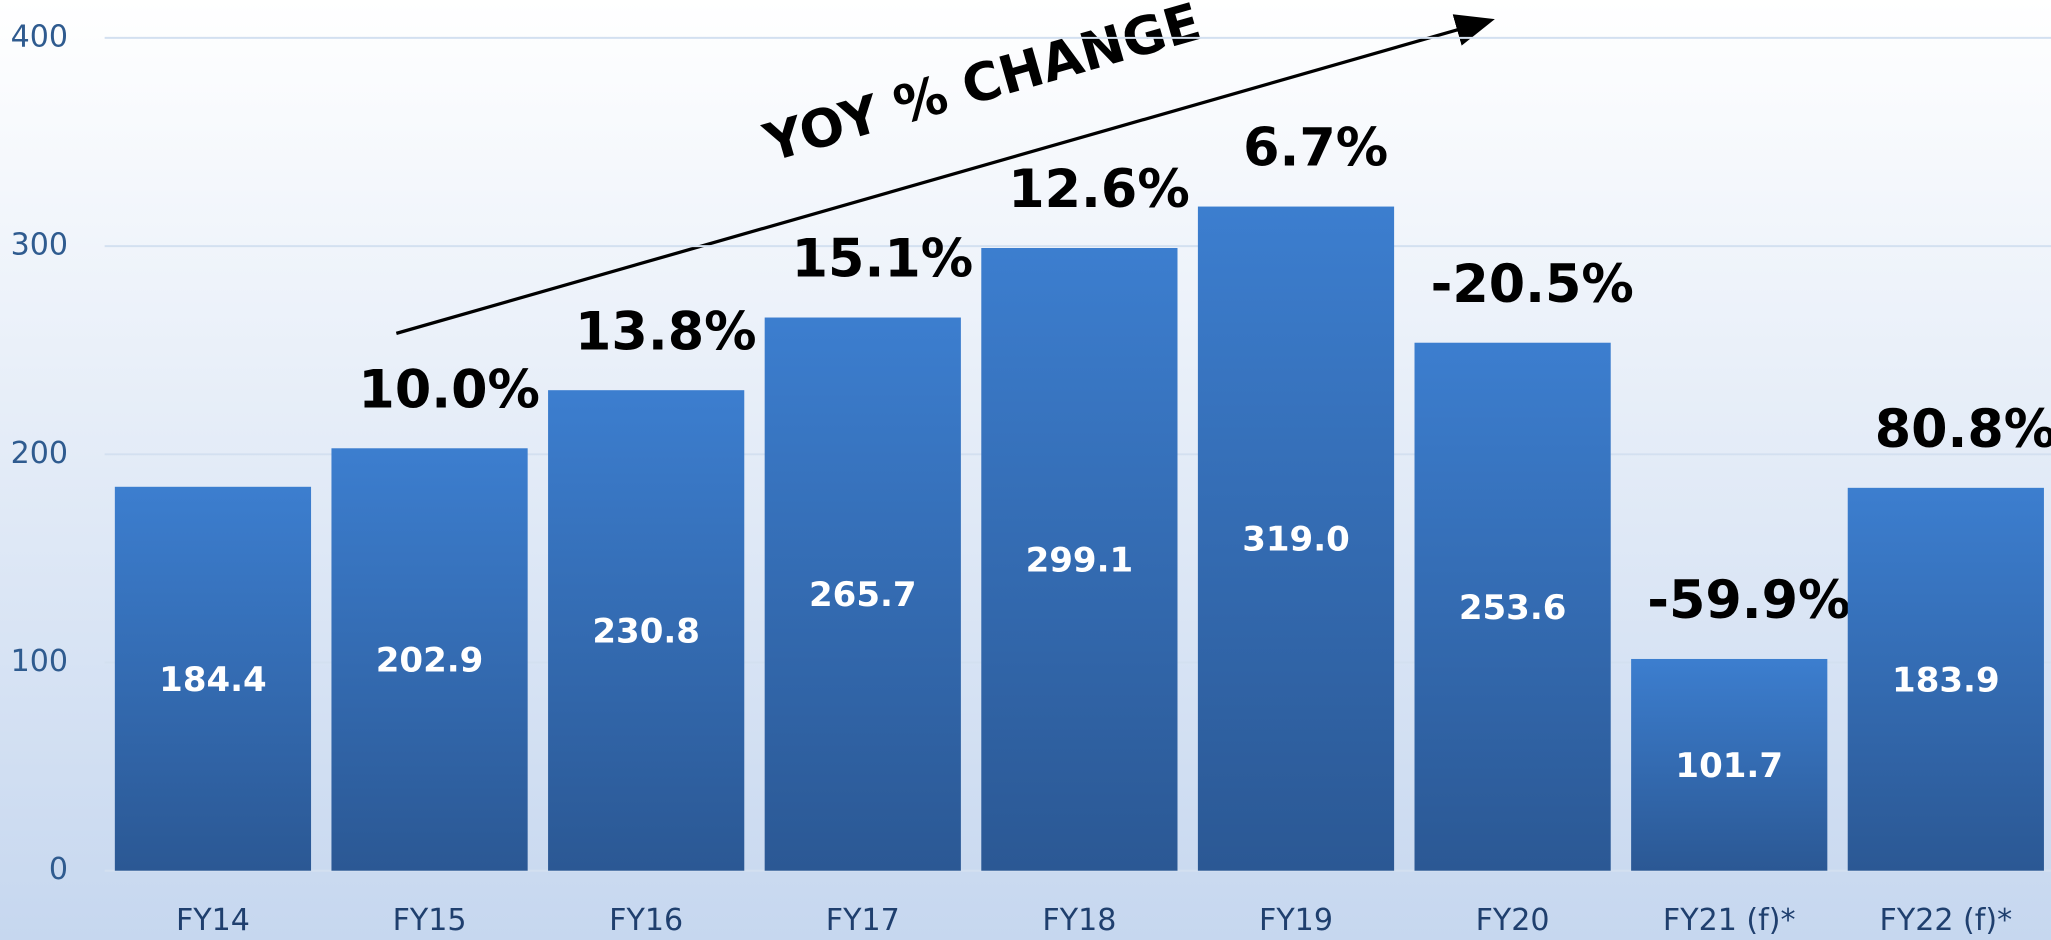 The width and height of the screenshot is (2051, 940). I want to click on yoy-label: 80.8%, so click(1963, 429).